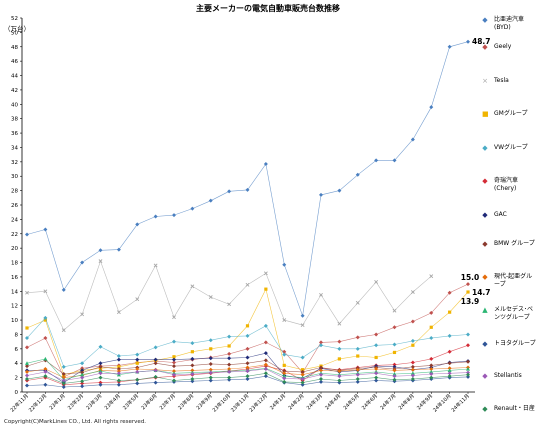 This screenshot has width=536, height=429. I want to click on data-label: 13.9, so click(470, 301).